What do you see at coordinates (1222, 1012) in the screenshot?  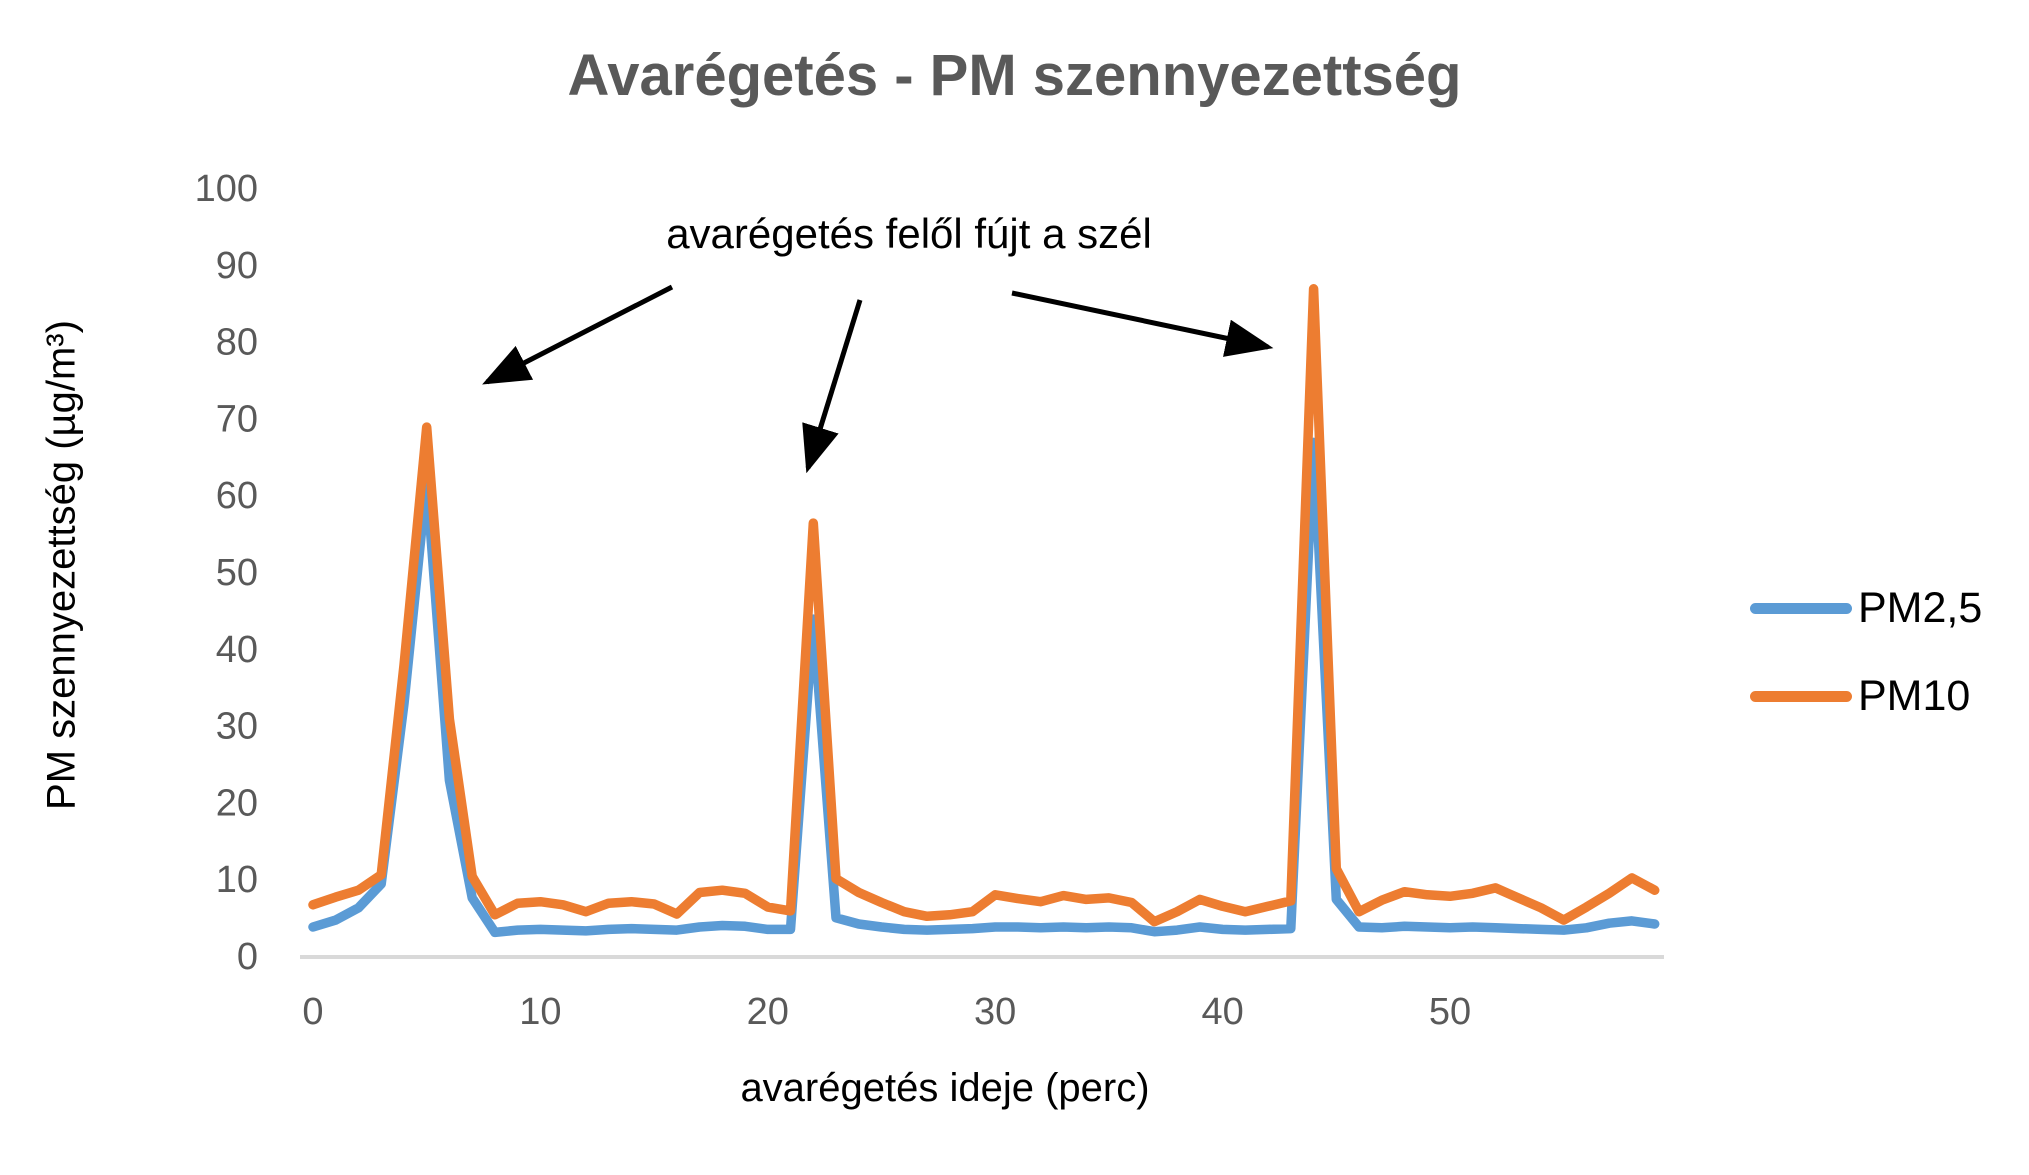 I see `x-tick-label-40: 40` at bounding box center [1222, 1012].